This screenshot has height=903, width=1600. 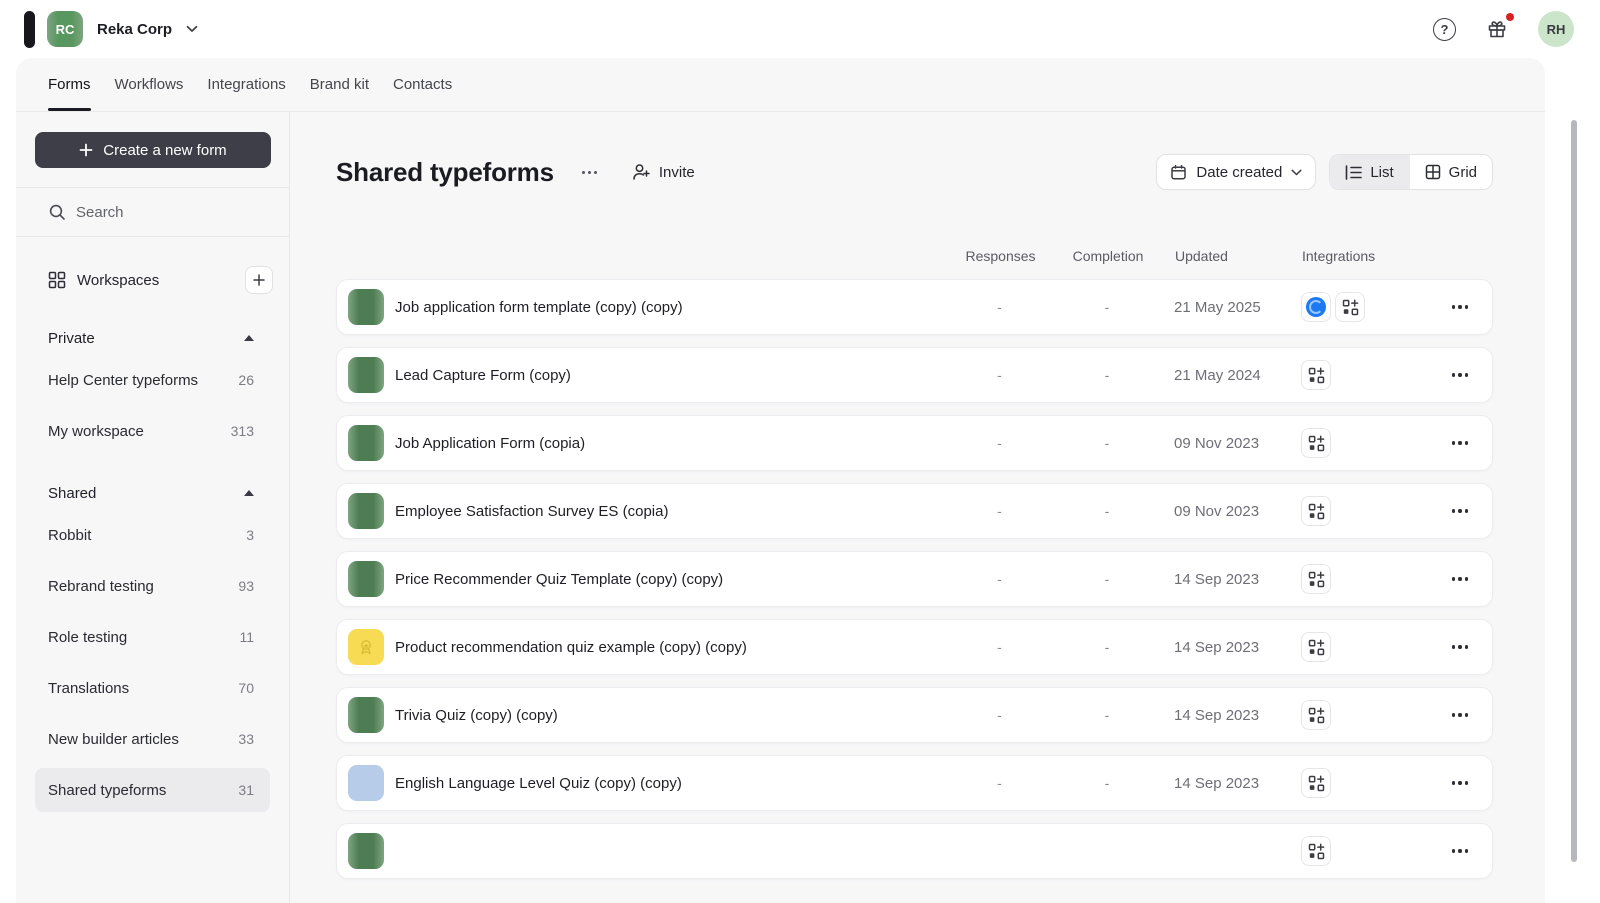 What do you see at coordinates (65, 29) in the screenshot?
I see `org-avatar: RC` at bounding box center [65, 29].